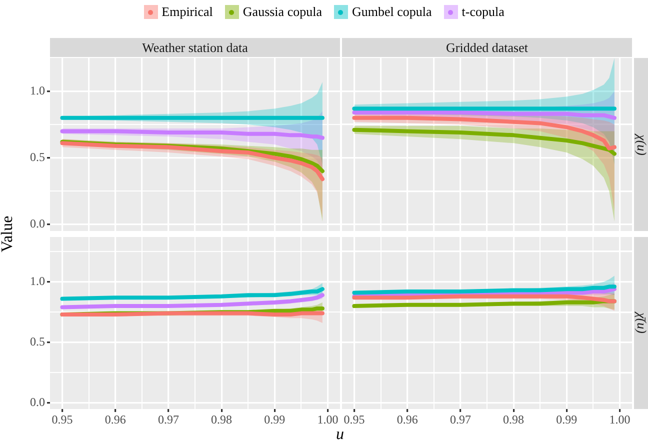  Describe the element at coordinates (187, 12) in the screenshot. I see `legend-label: Empirical` at that location.